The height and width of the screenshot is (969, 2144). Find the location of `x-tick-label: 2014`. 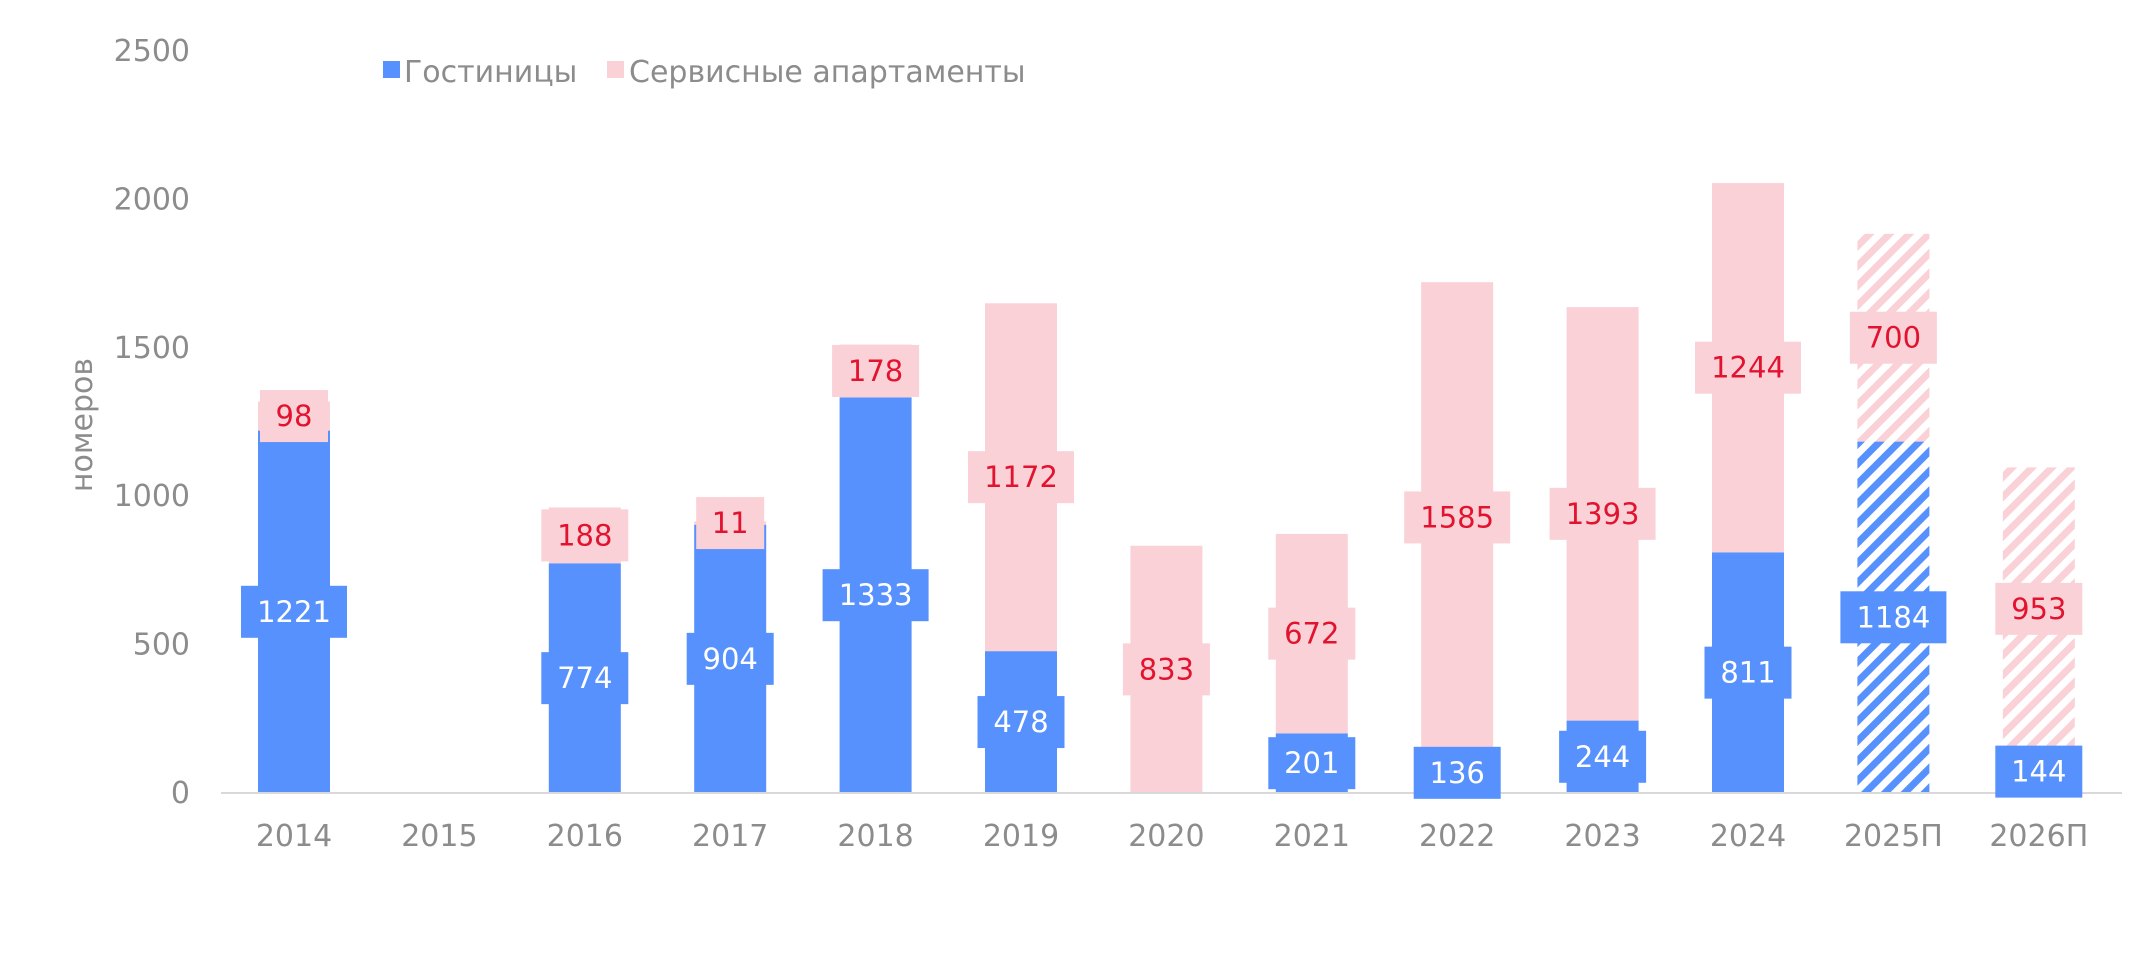

x-tick-label: 2014 is located at coordinates (294, 836).